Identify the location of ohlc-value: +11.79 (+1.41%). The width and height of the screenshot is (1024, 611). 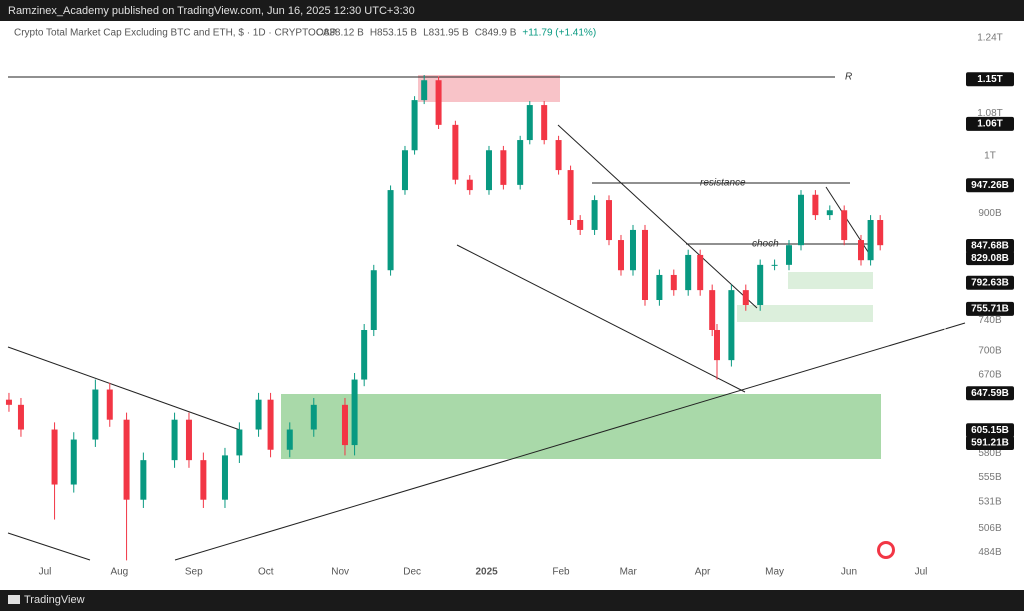
(559, 33).